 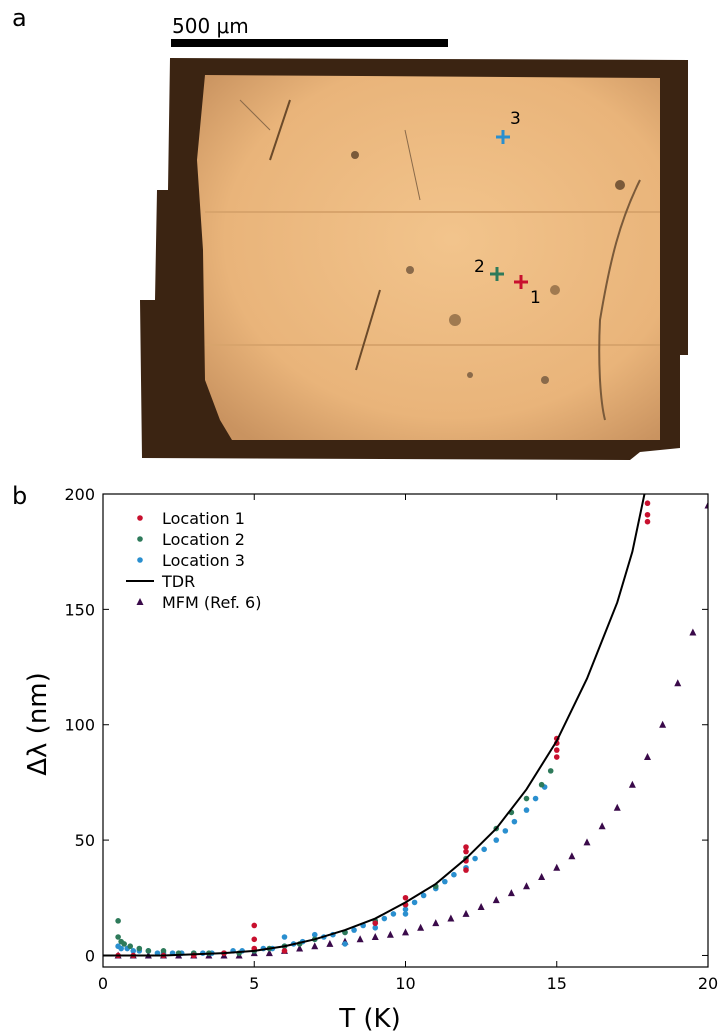 What do you see at coordinates (489, 269) in the screenshot?
I see `location-2-marker: 2` at bounding box center [489, 269].